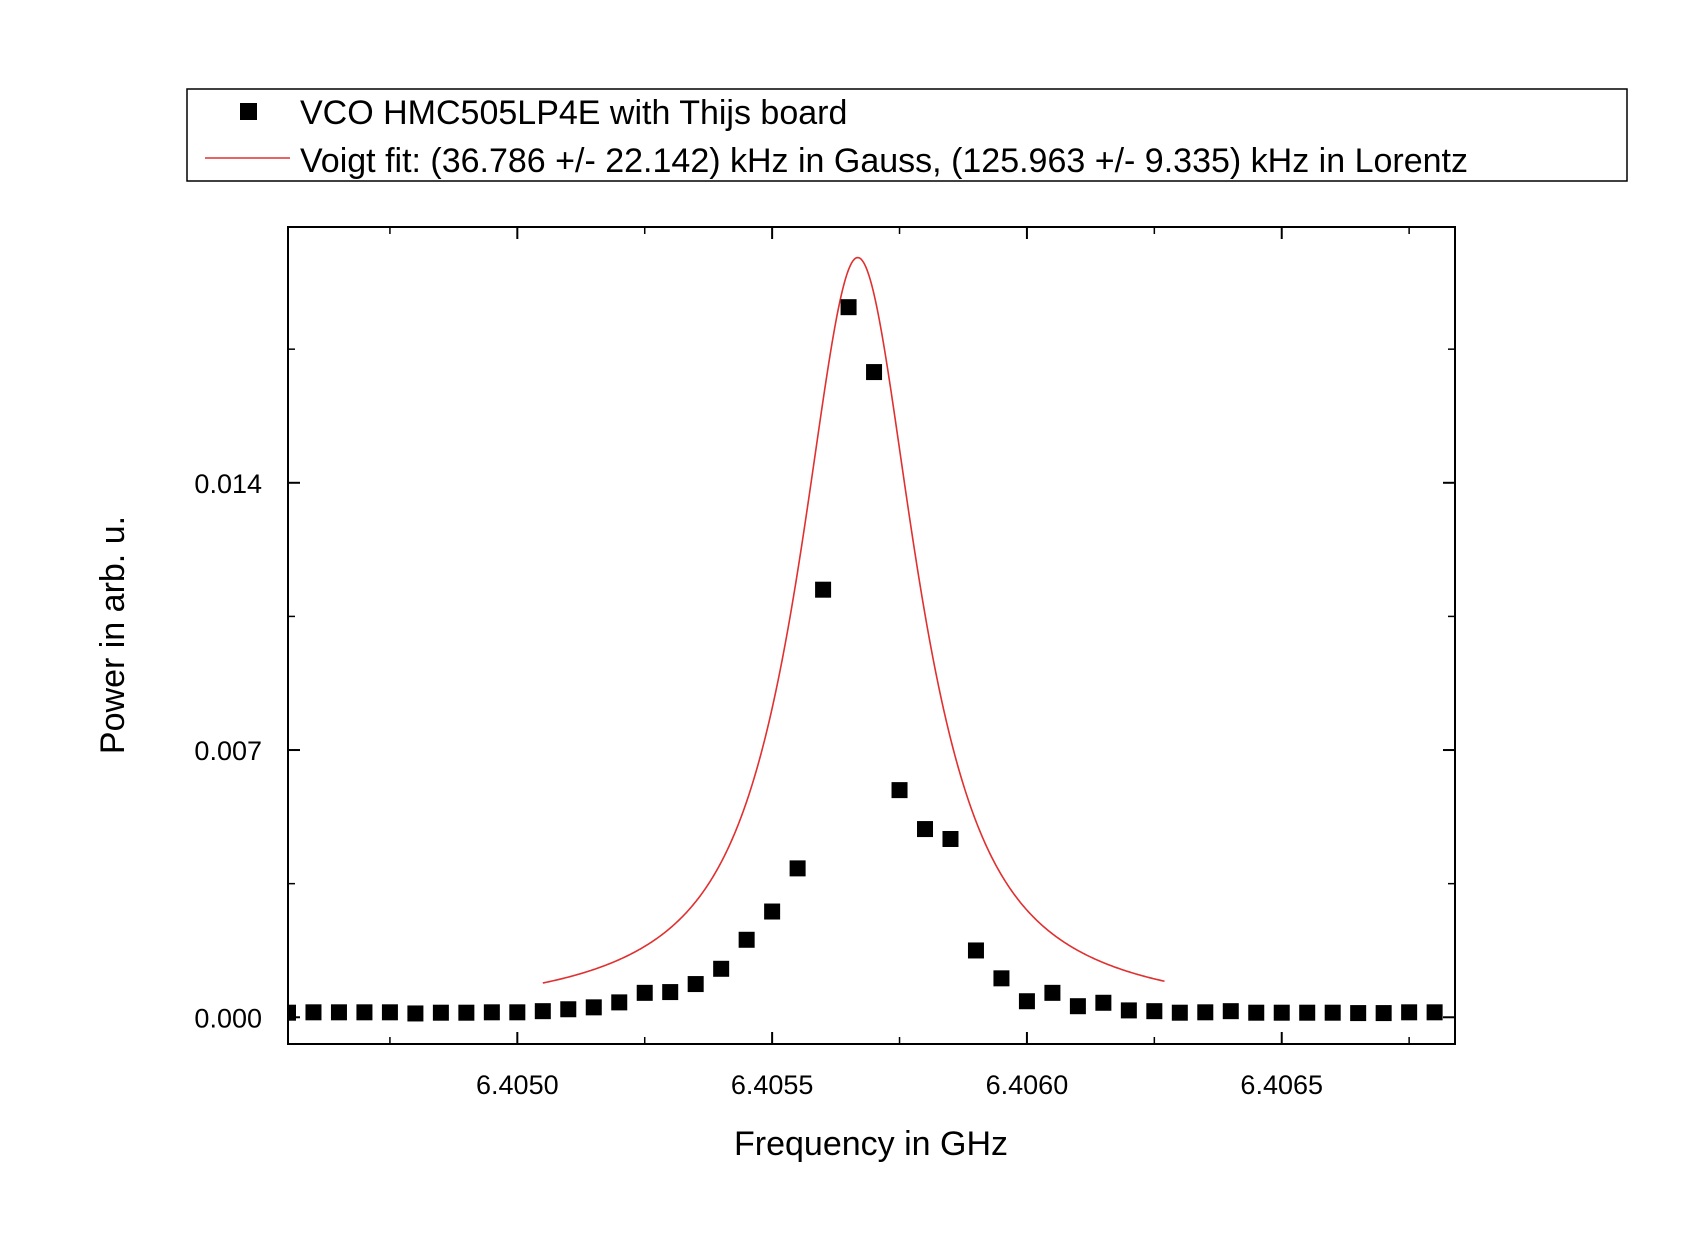 The width and height of the screenshot is (1700, 1243). I want to click on y-tick-label: 0.014, so click(228, 484).